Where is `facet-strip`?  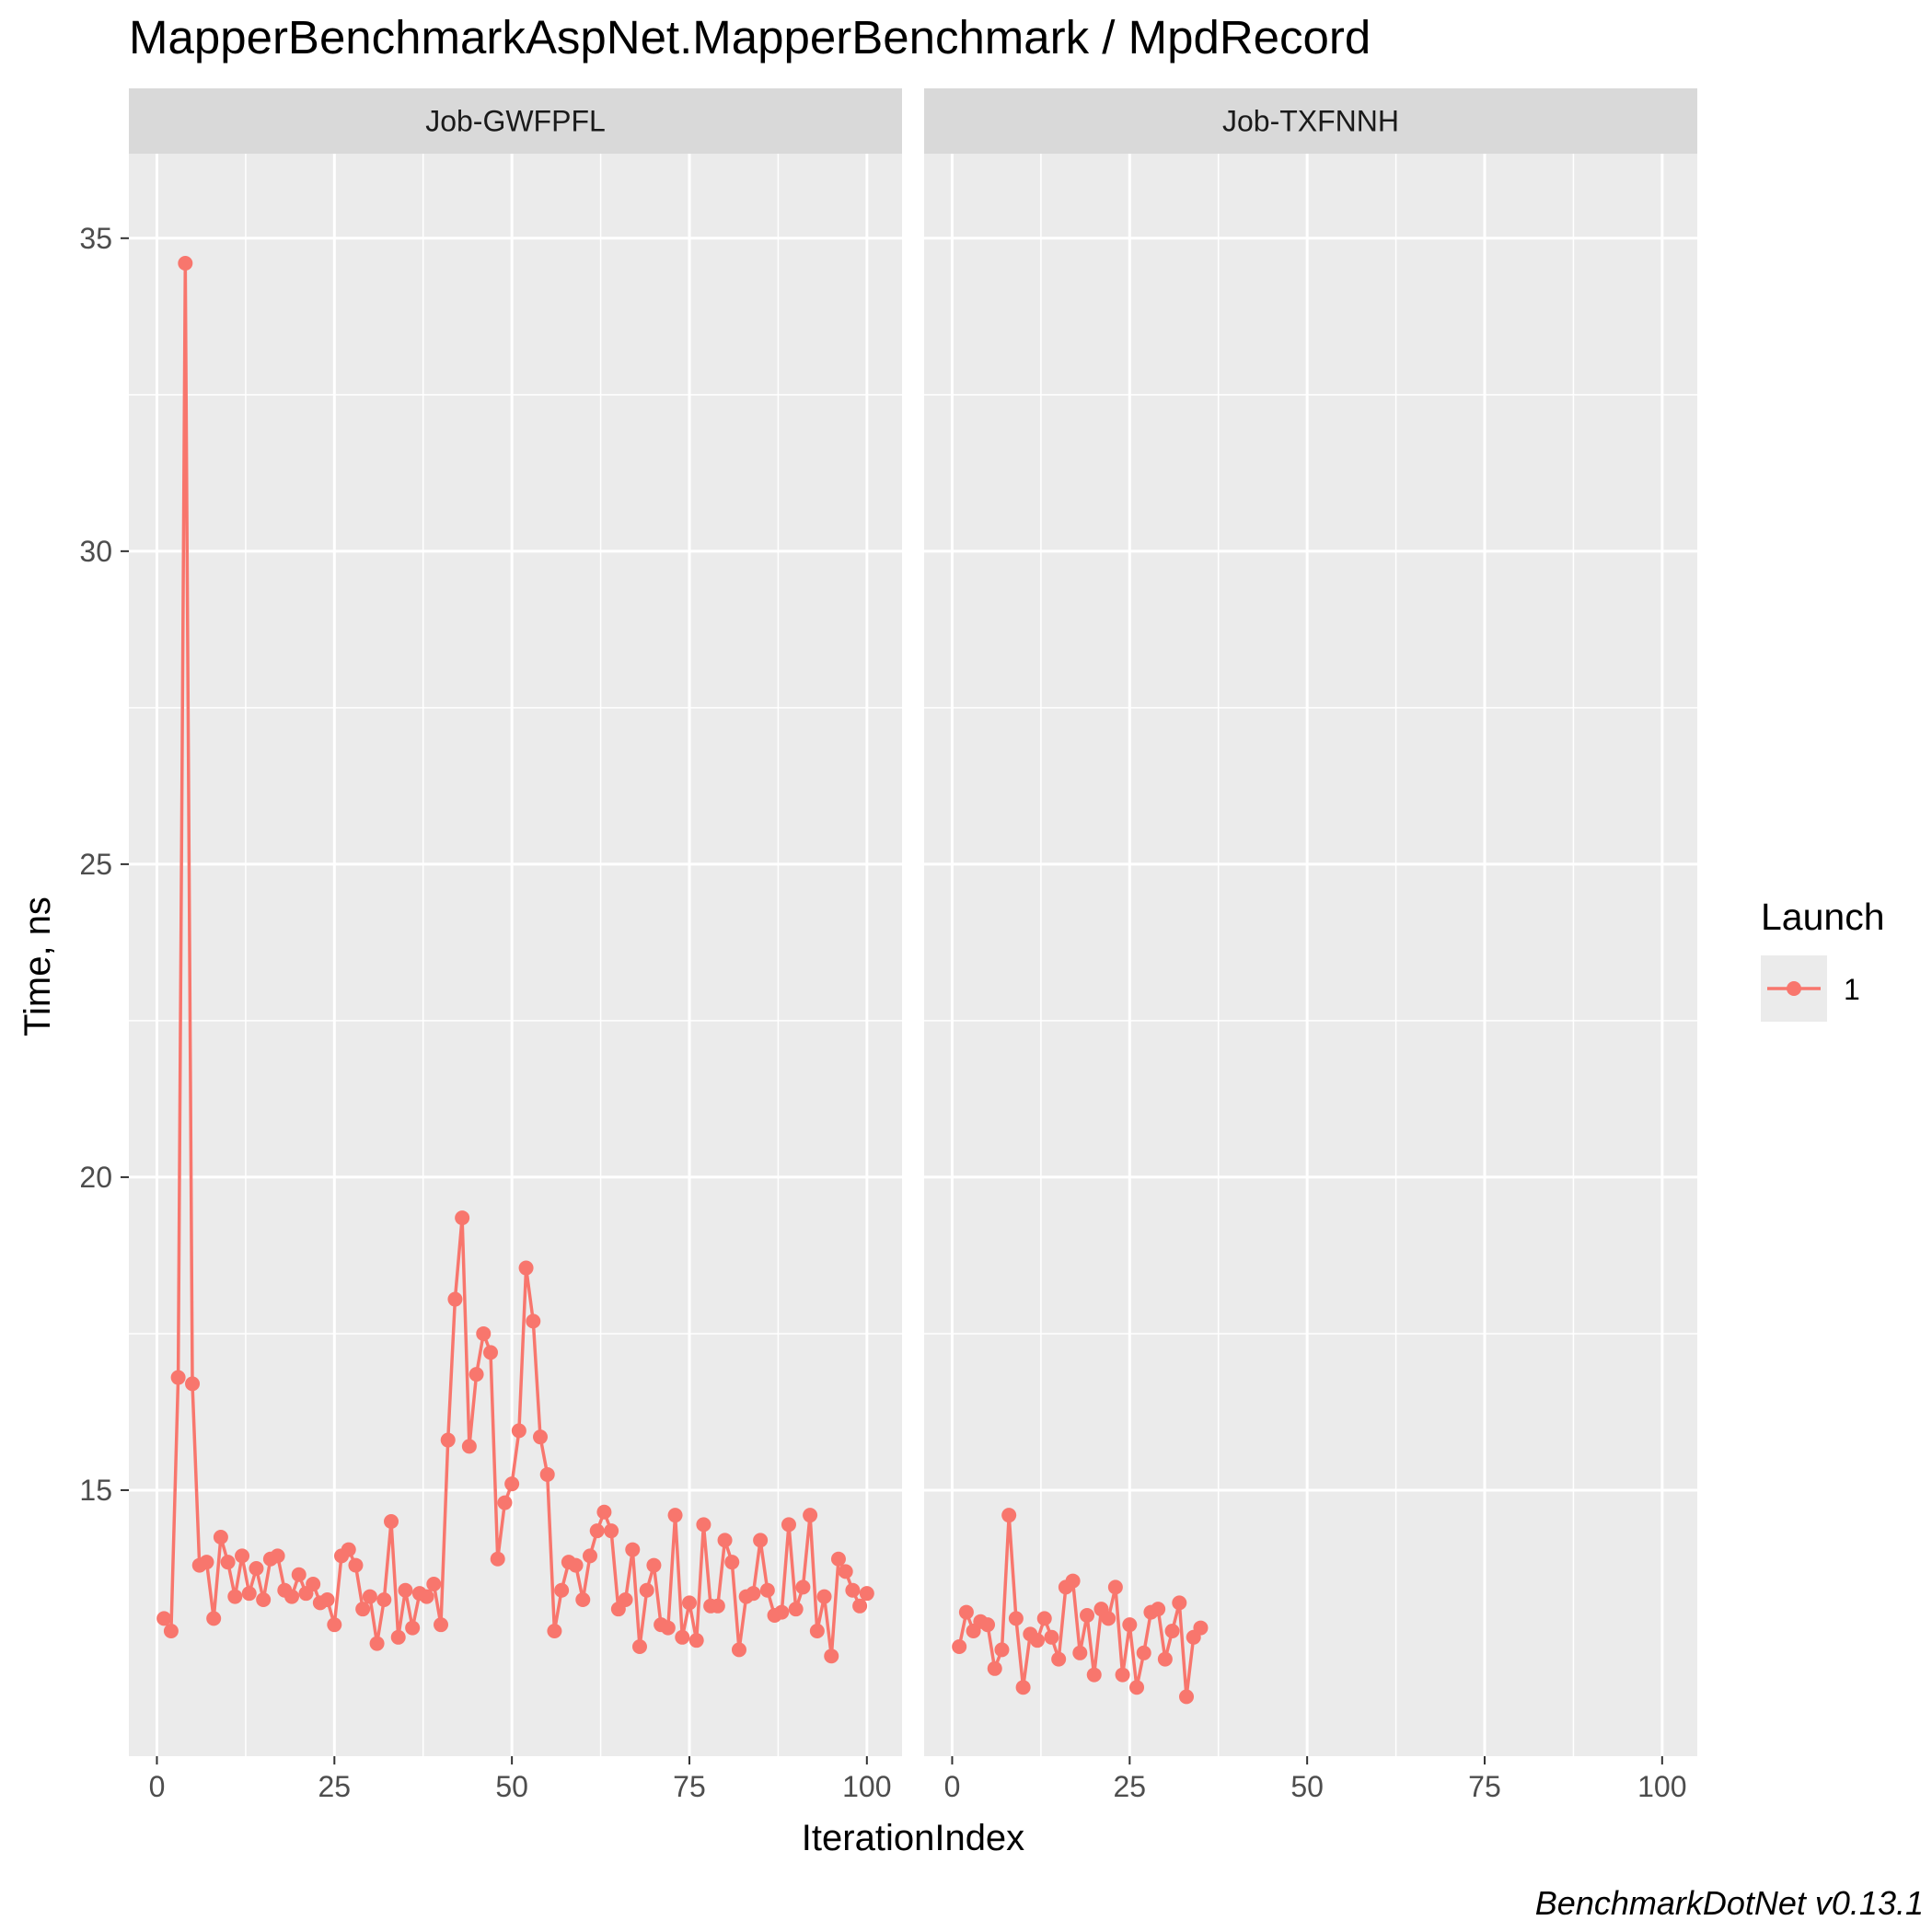
facet-strip is located at coordinates (1311, 121).